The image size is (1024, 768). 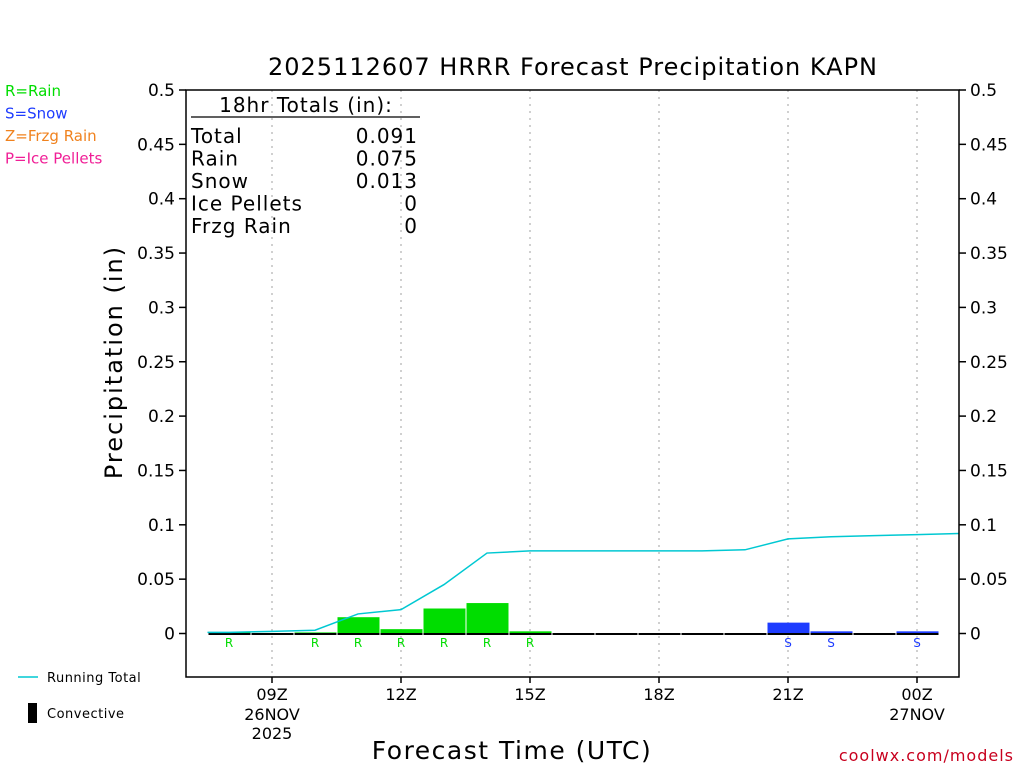 I want to click on running-total-legend-label: Running Total, so click(x=94, y=678).